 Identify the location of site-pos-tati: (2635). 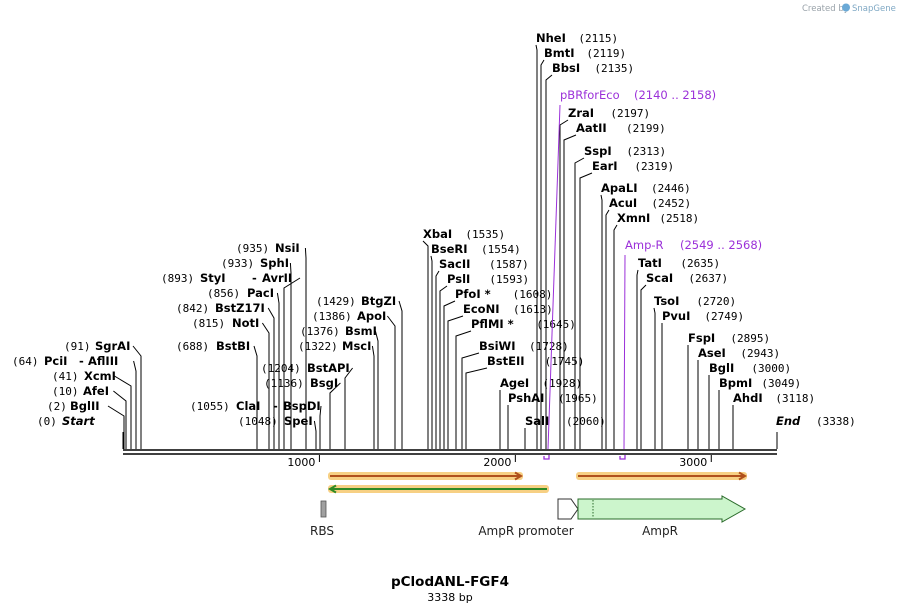
(700, 263).